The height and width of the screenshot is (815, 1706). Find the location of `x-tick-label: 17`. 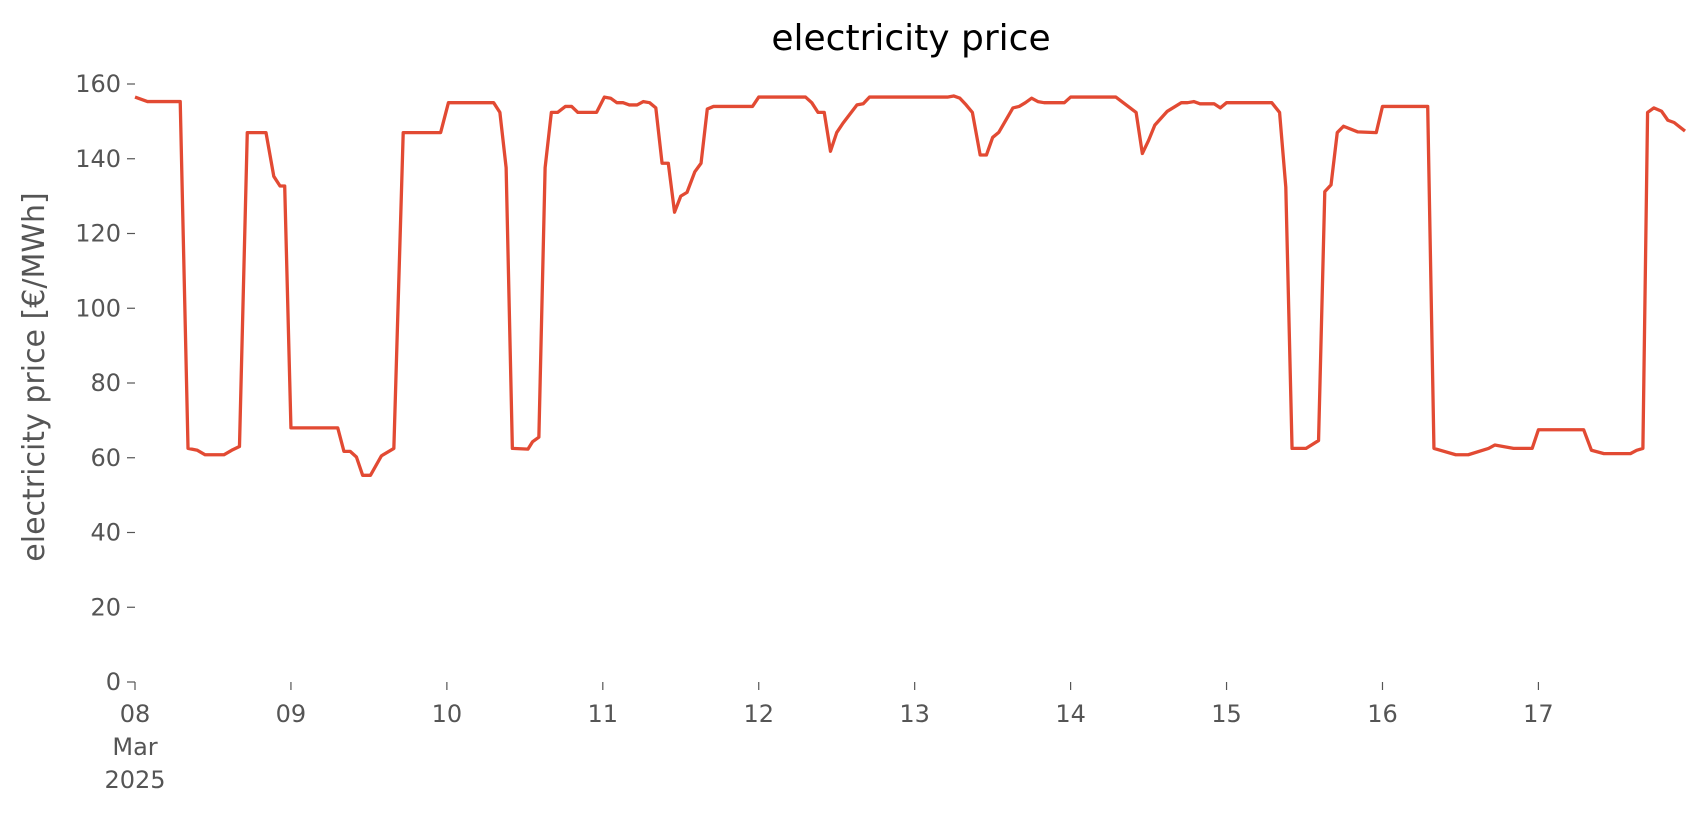

x-tick-label: 17 is located at coordinates (1538, 714).